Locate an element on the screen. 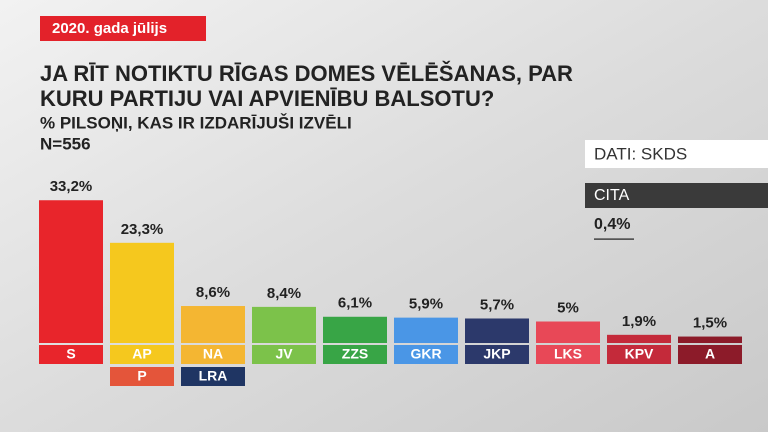 Image resolution: width=768 pixels, height=432 pixels. category-label: LKS is located at coordinates (568, 354).